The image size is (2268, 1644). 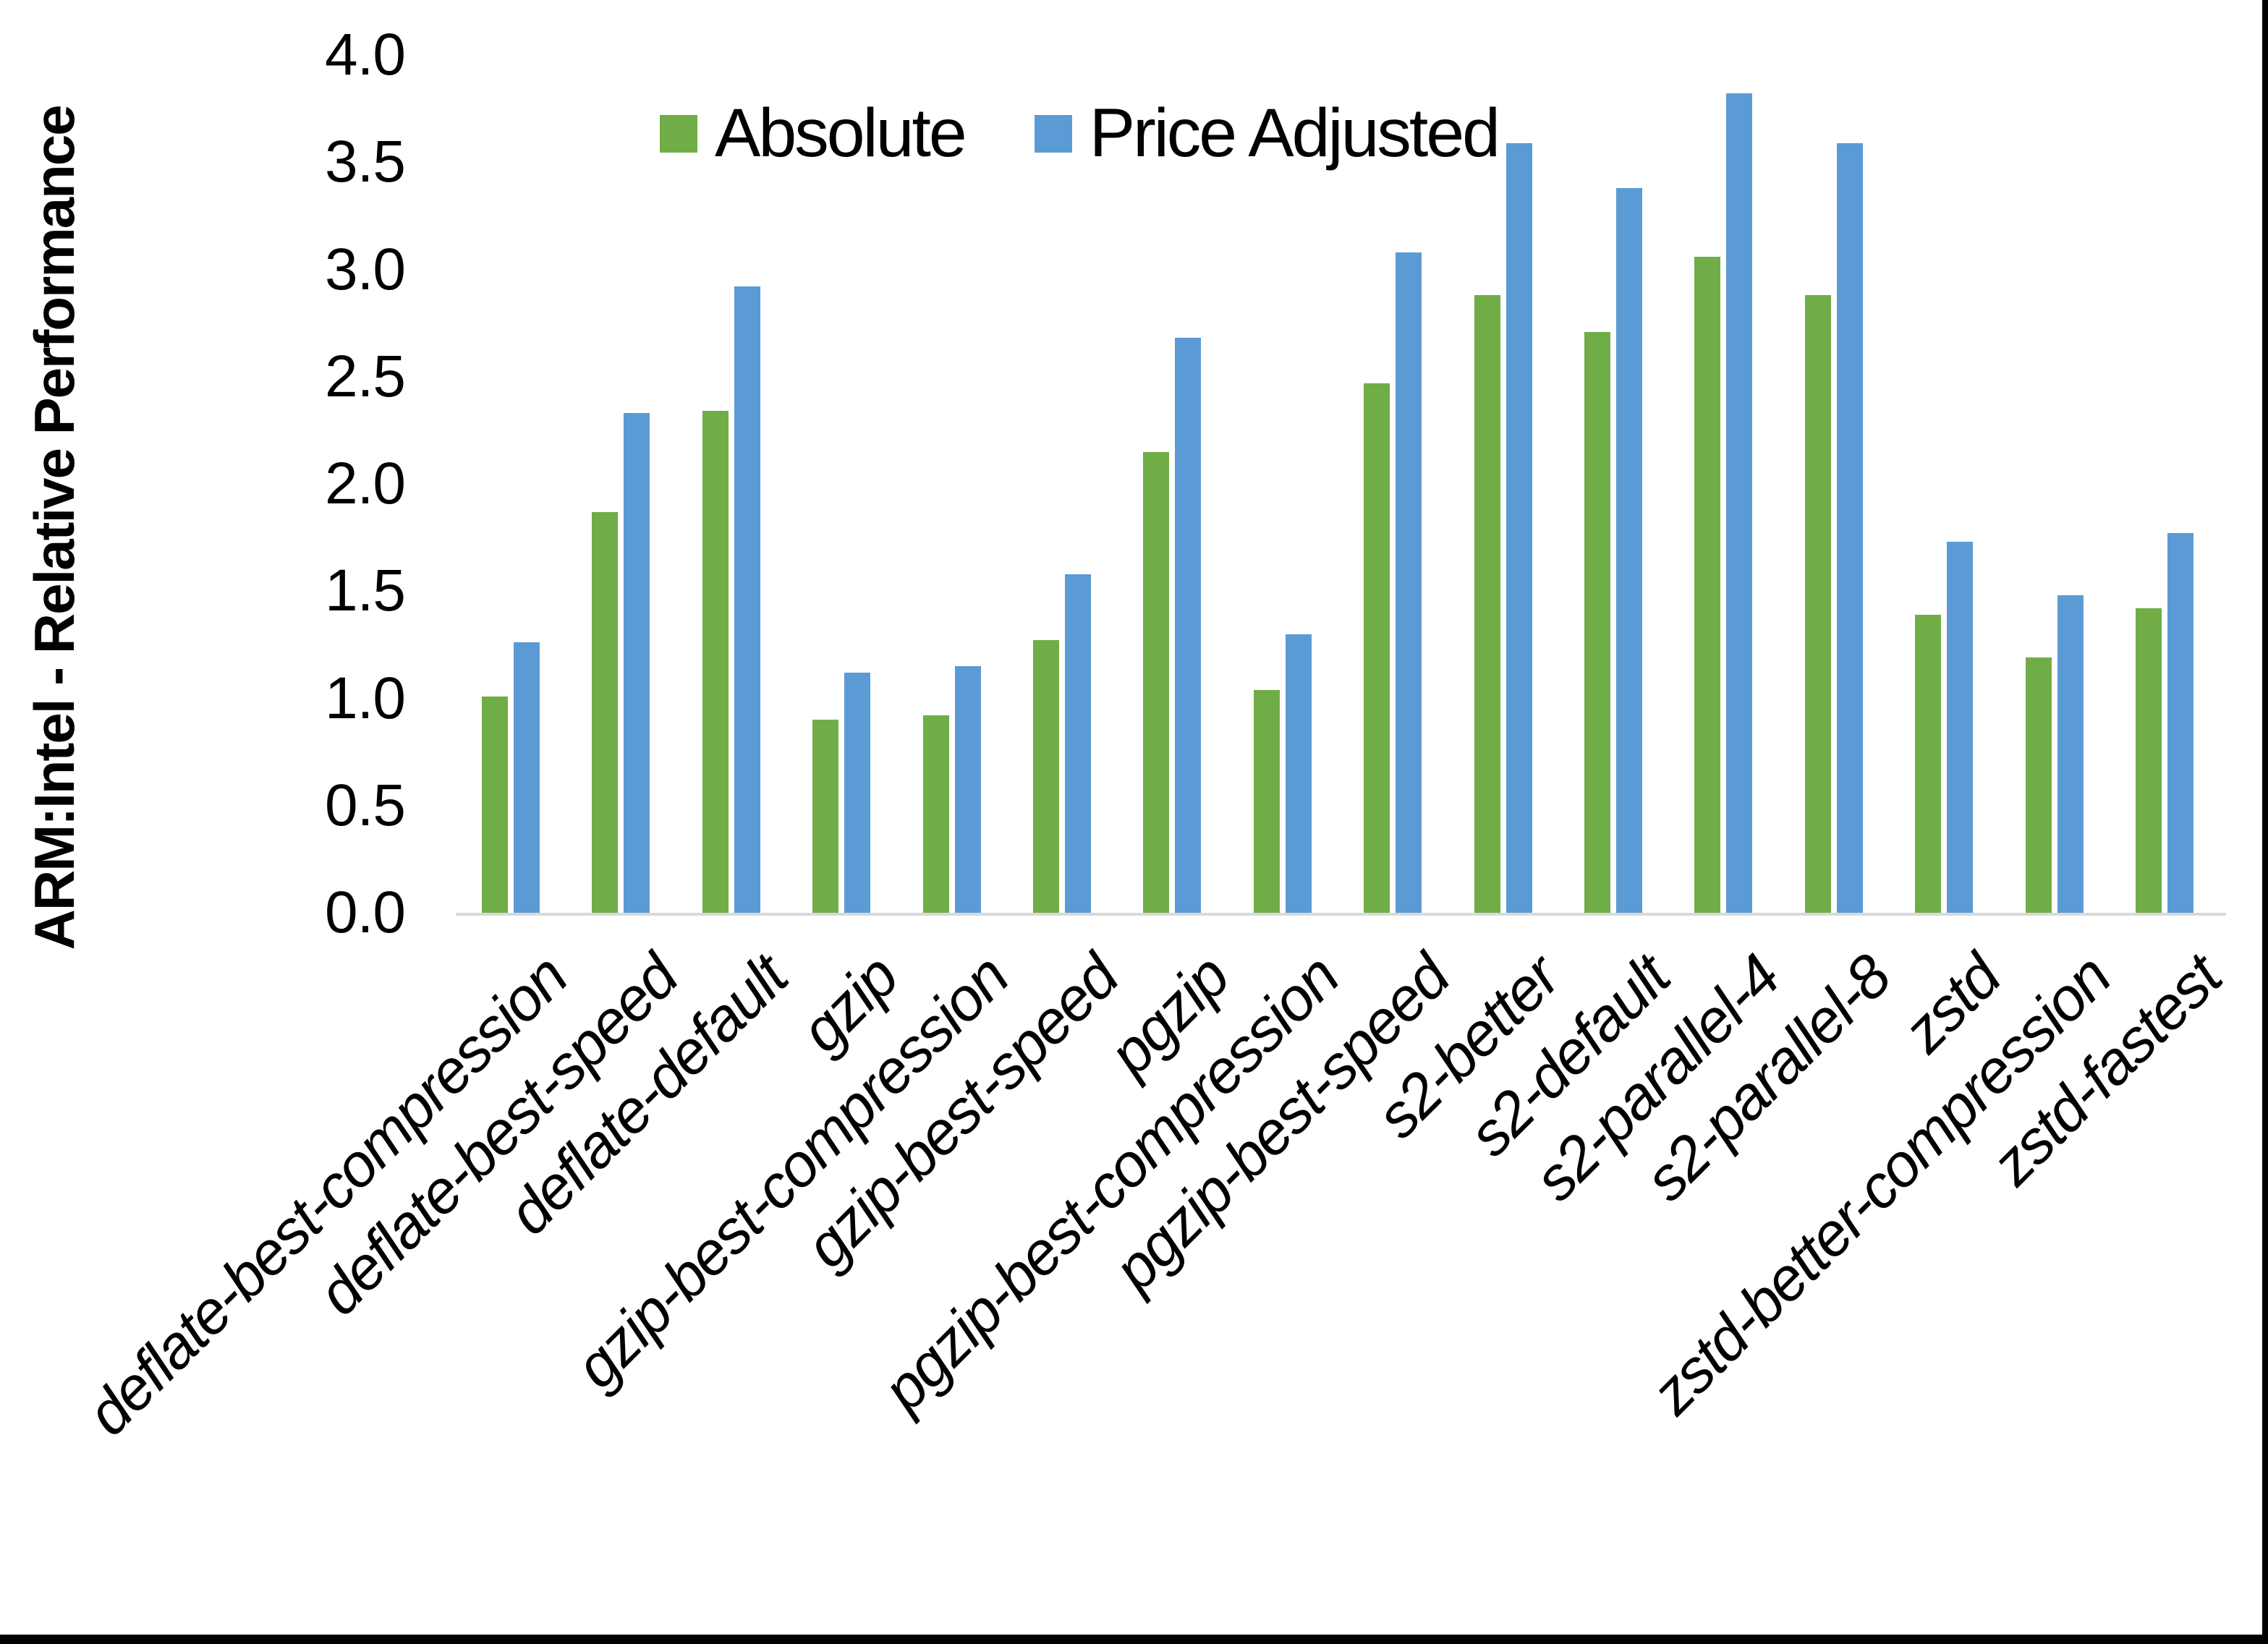 I want to click on legend-swatch-absolute, so click(x=678, y=133).